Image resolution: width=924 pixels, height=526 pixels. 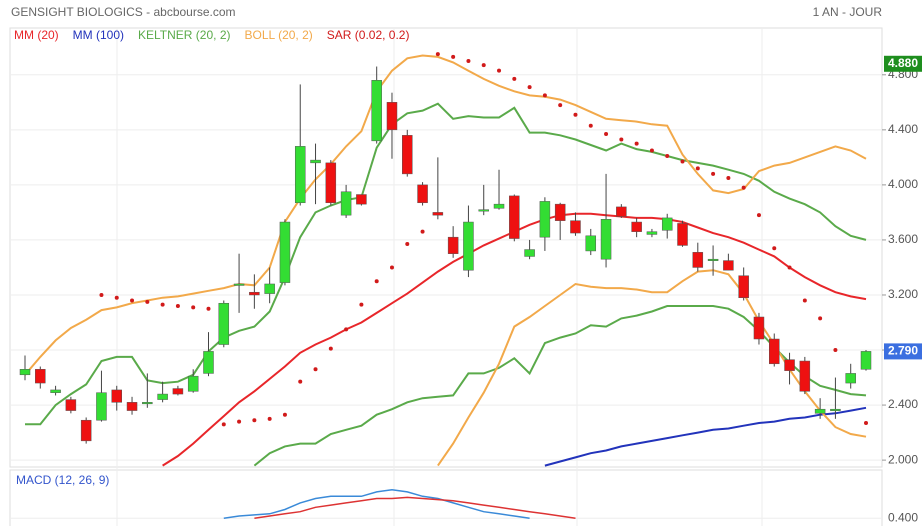 What do you see at coordinates (903, 517) in the screenshot?
I see `y-tick-label: 0.400` at bounding box center [903, 517].